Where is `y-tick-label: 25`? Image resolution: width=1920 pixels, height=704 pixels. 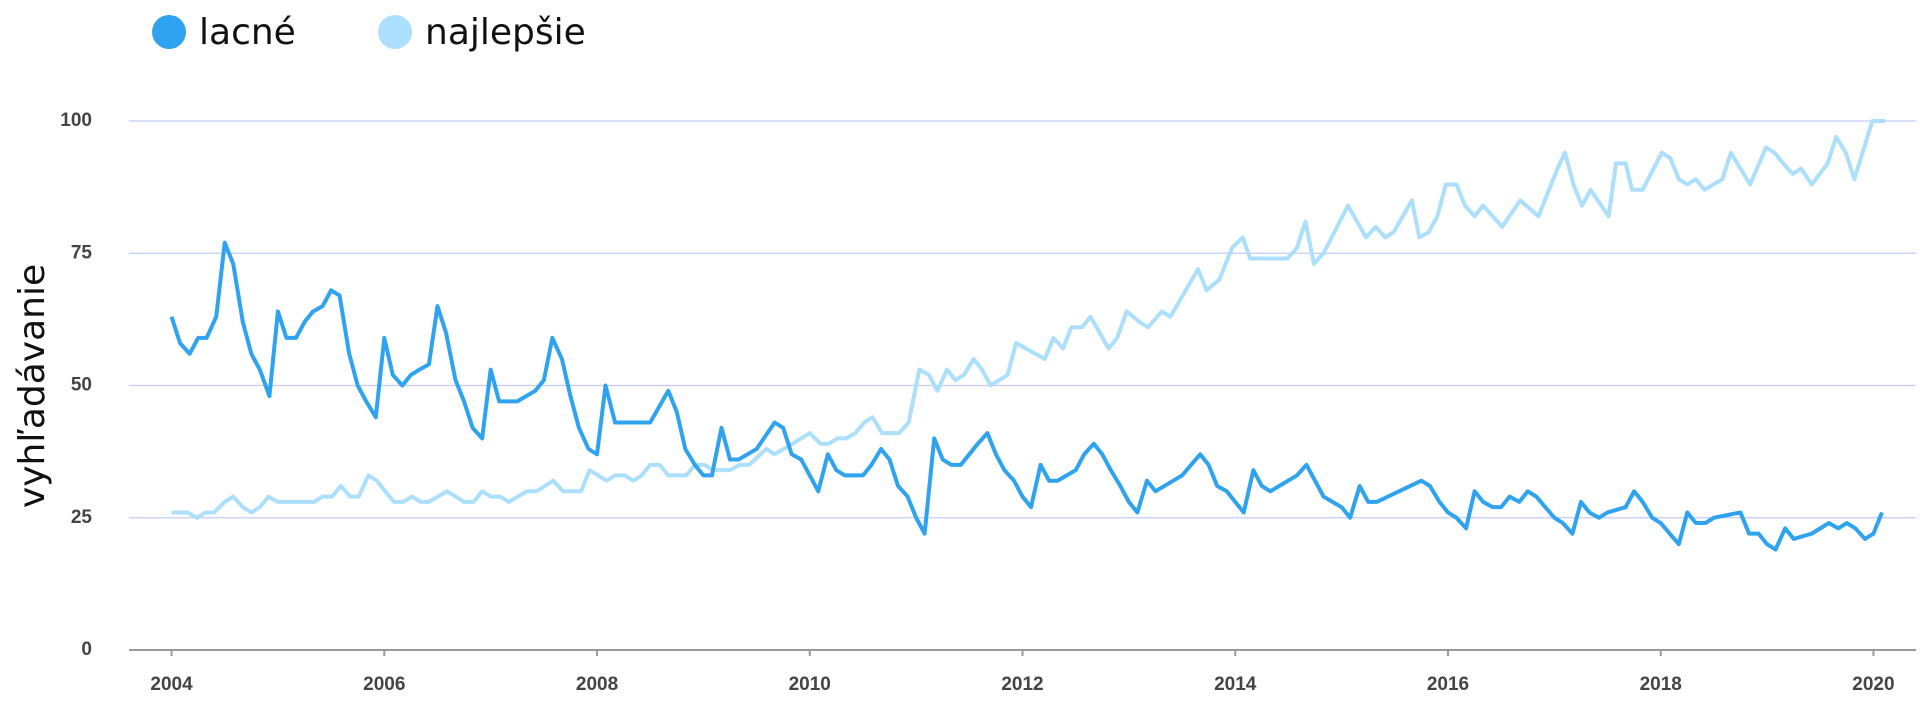
y-tick-label: 25 is located at coordinates (82, 517).